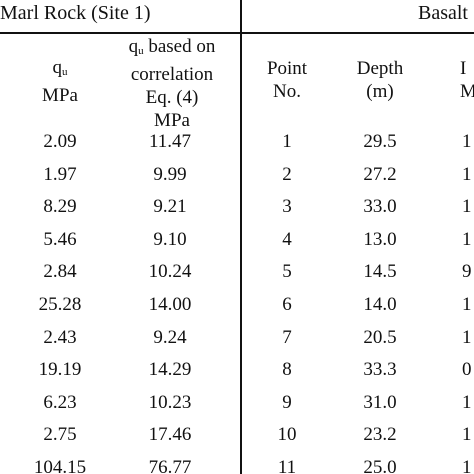  What do you see at coordinates (241, 237) in the screenshot?
I see `column-divider` at bounding box center [241, 237].